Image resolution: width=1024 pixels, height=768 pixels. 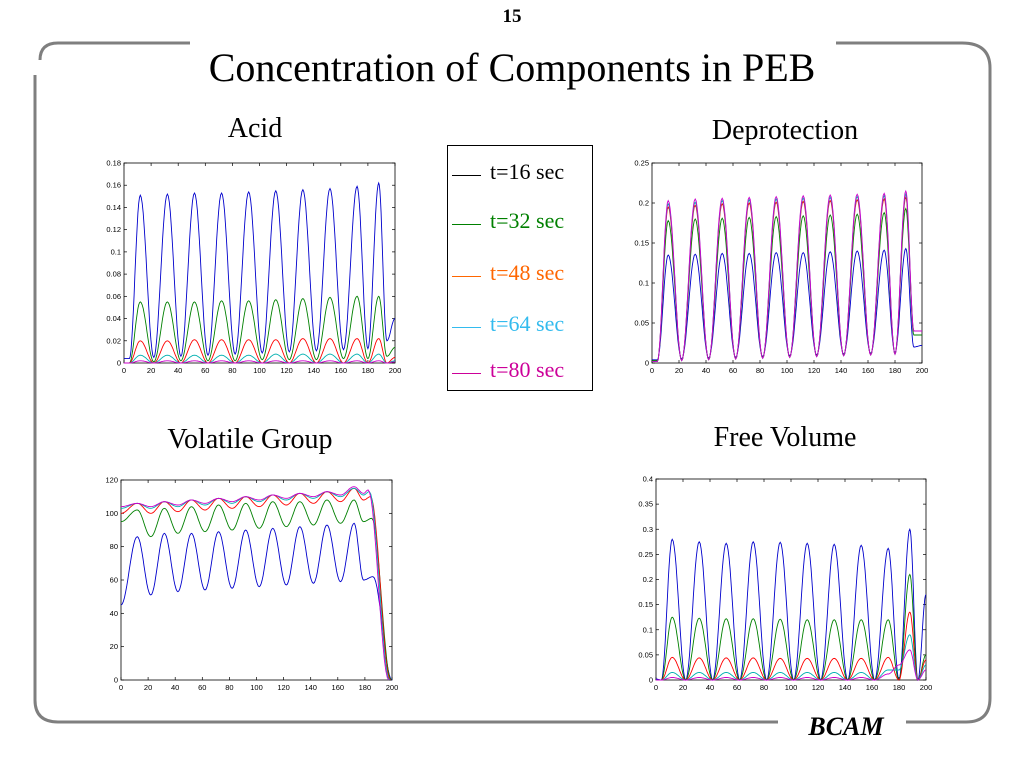 What do you see at coordinates (785, 130) in the screenshot?
I see `chart-title-deprotection: Deprotection` at bounding box center [785, 130].